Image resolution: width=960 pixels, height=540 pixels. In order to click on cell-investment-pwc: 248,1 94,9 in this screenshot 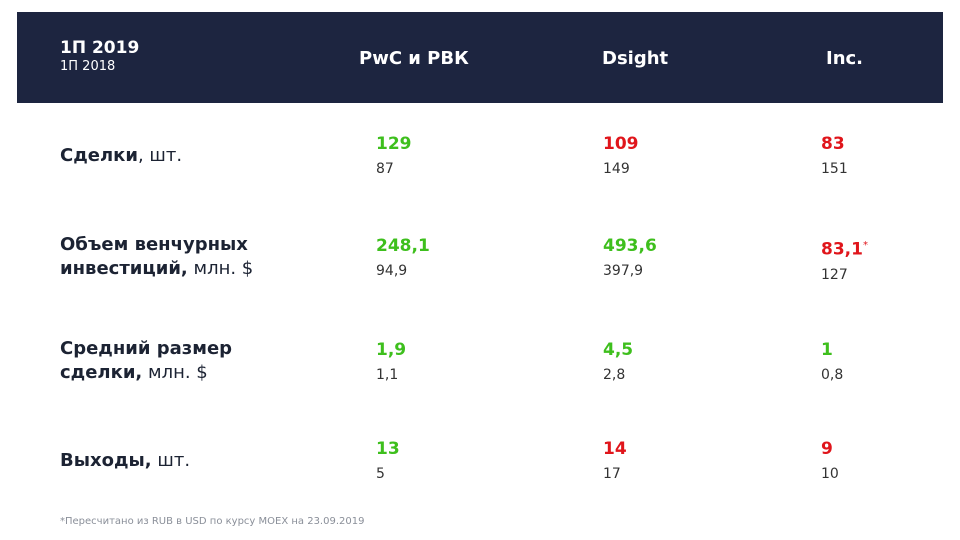, I will do `click(403, 258)`.